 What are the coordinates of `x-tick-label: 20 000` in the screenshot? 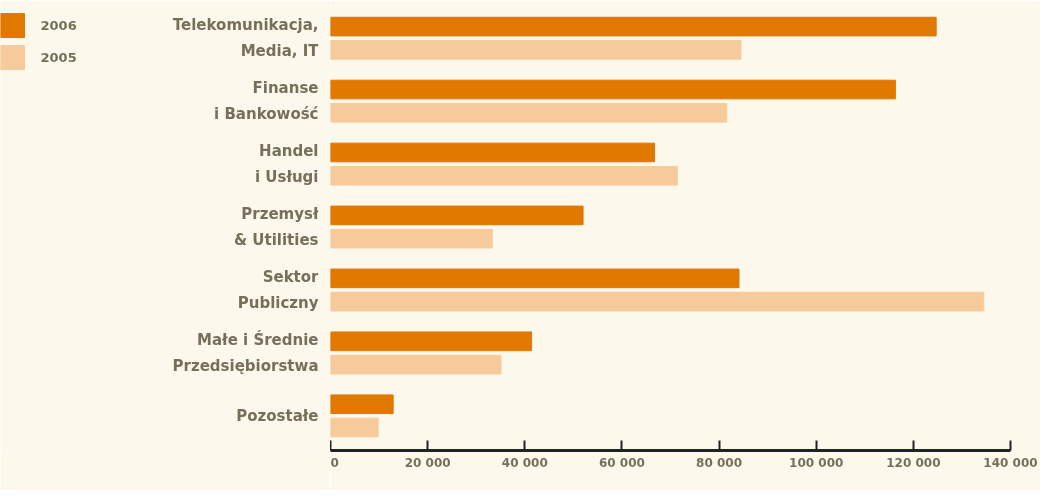 It's located at (427, 462).